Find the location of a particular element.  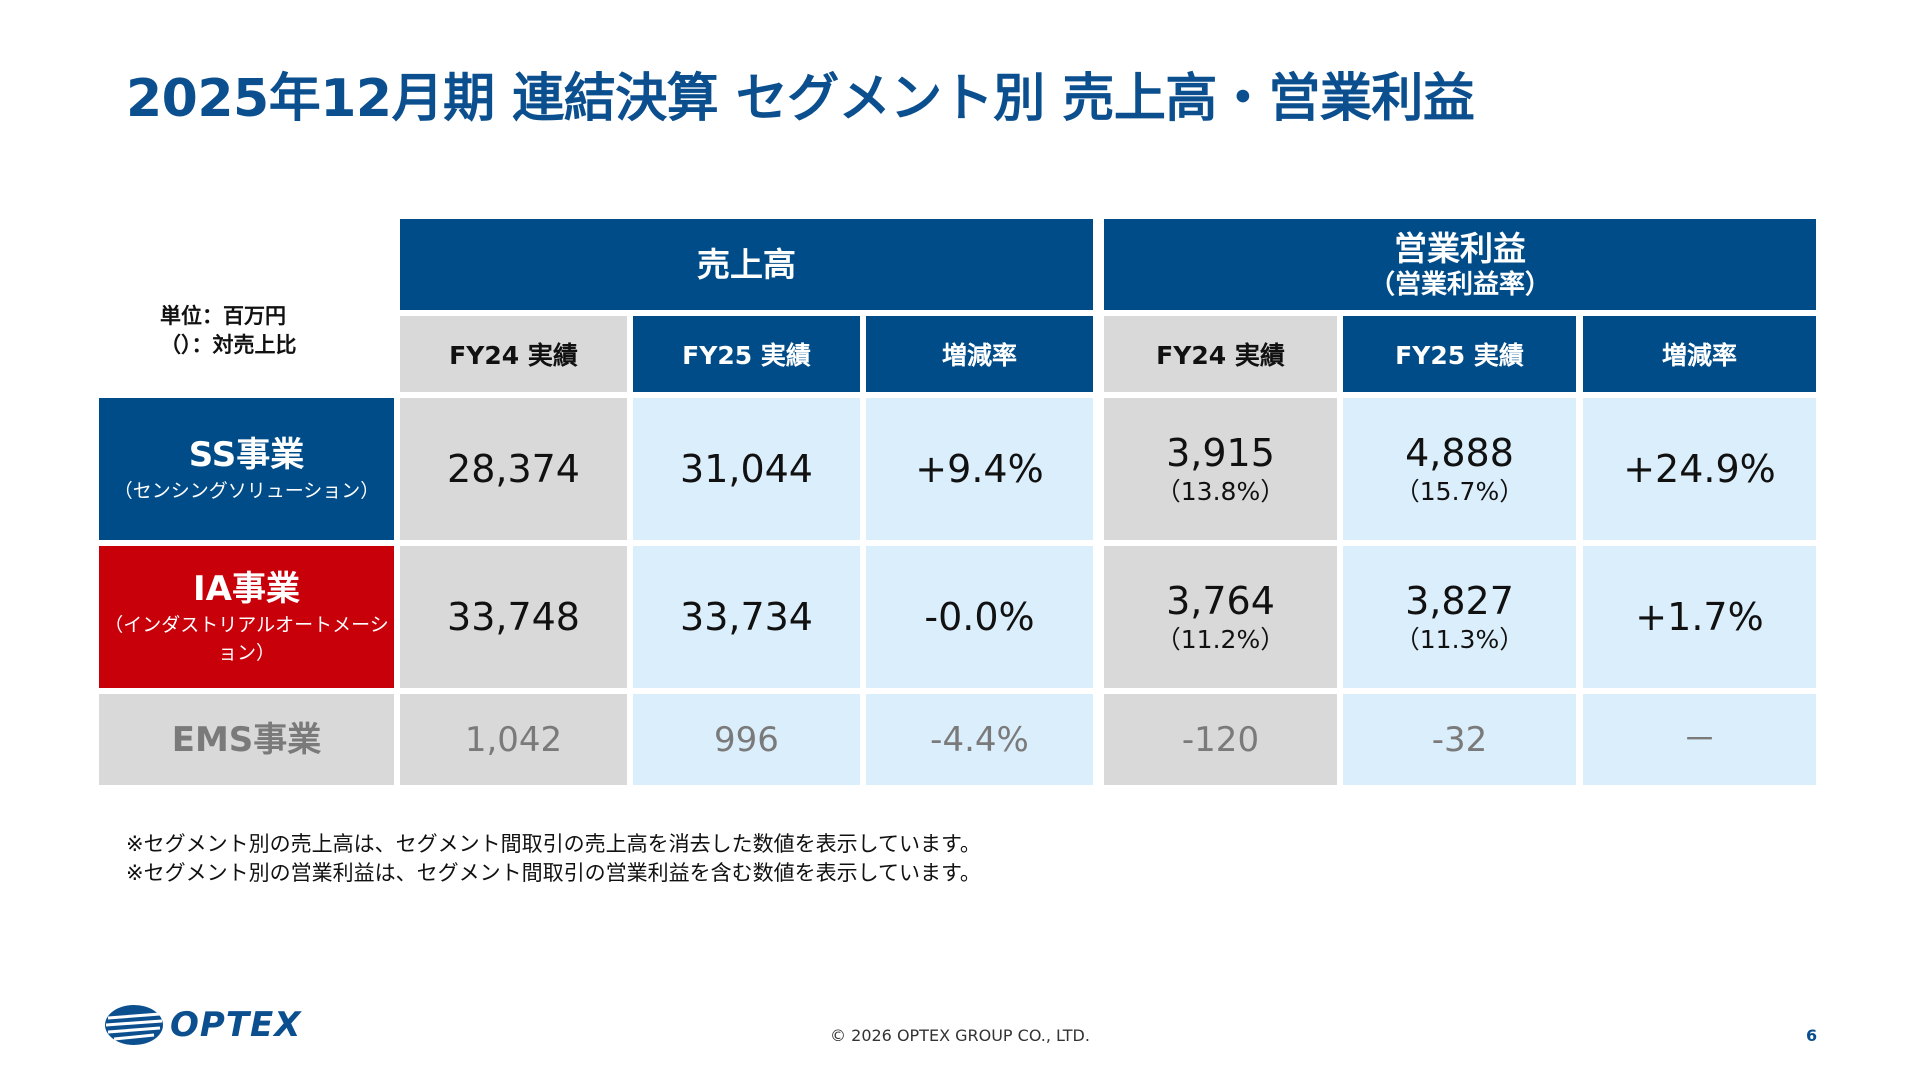

table-cell-ems-sales-fy24: 1,042 is located at coordinates (513, 739).